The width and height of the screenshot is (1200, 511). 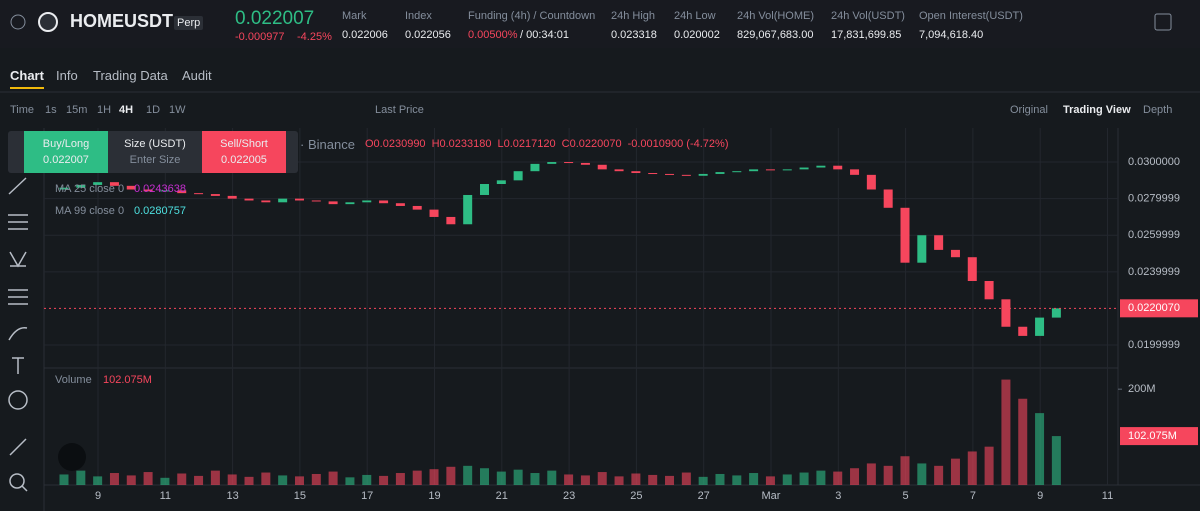 I want to click on interval: 1s, so click(x=51, y=110).